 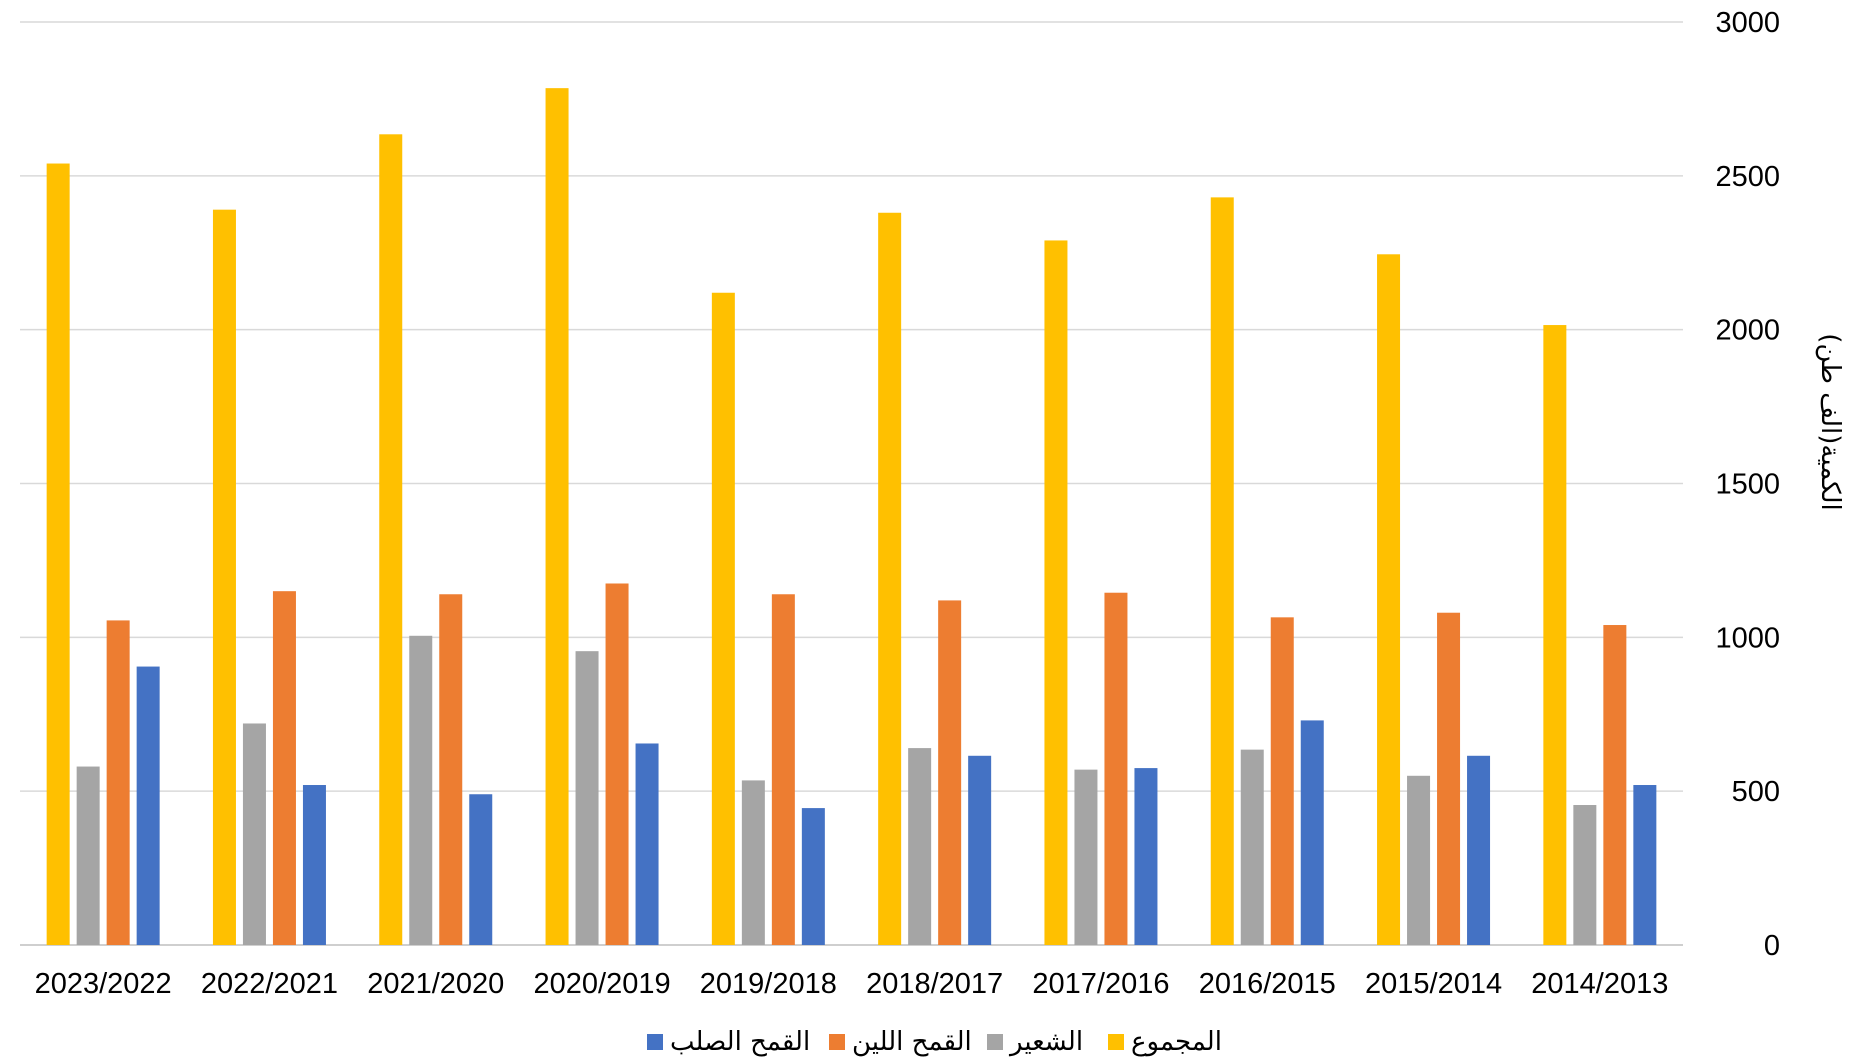 I want to click on y-axis-tick-labels: 0 500 1000 1500 2000 2500 3000, so click(x=1747, y=484).